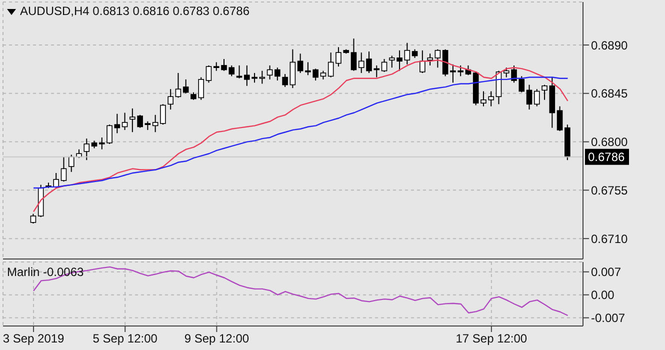  What do you see at coordinates (609, 142) in the screenshot?
I see `y-tick-label: 0.6800` at bounding box center [609, 142].